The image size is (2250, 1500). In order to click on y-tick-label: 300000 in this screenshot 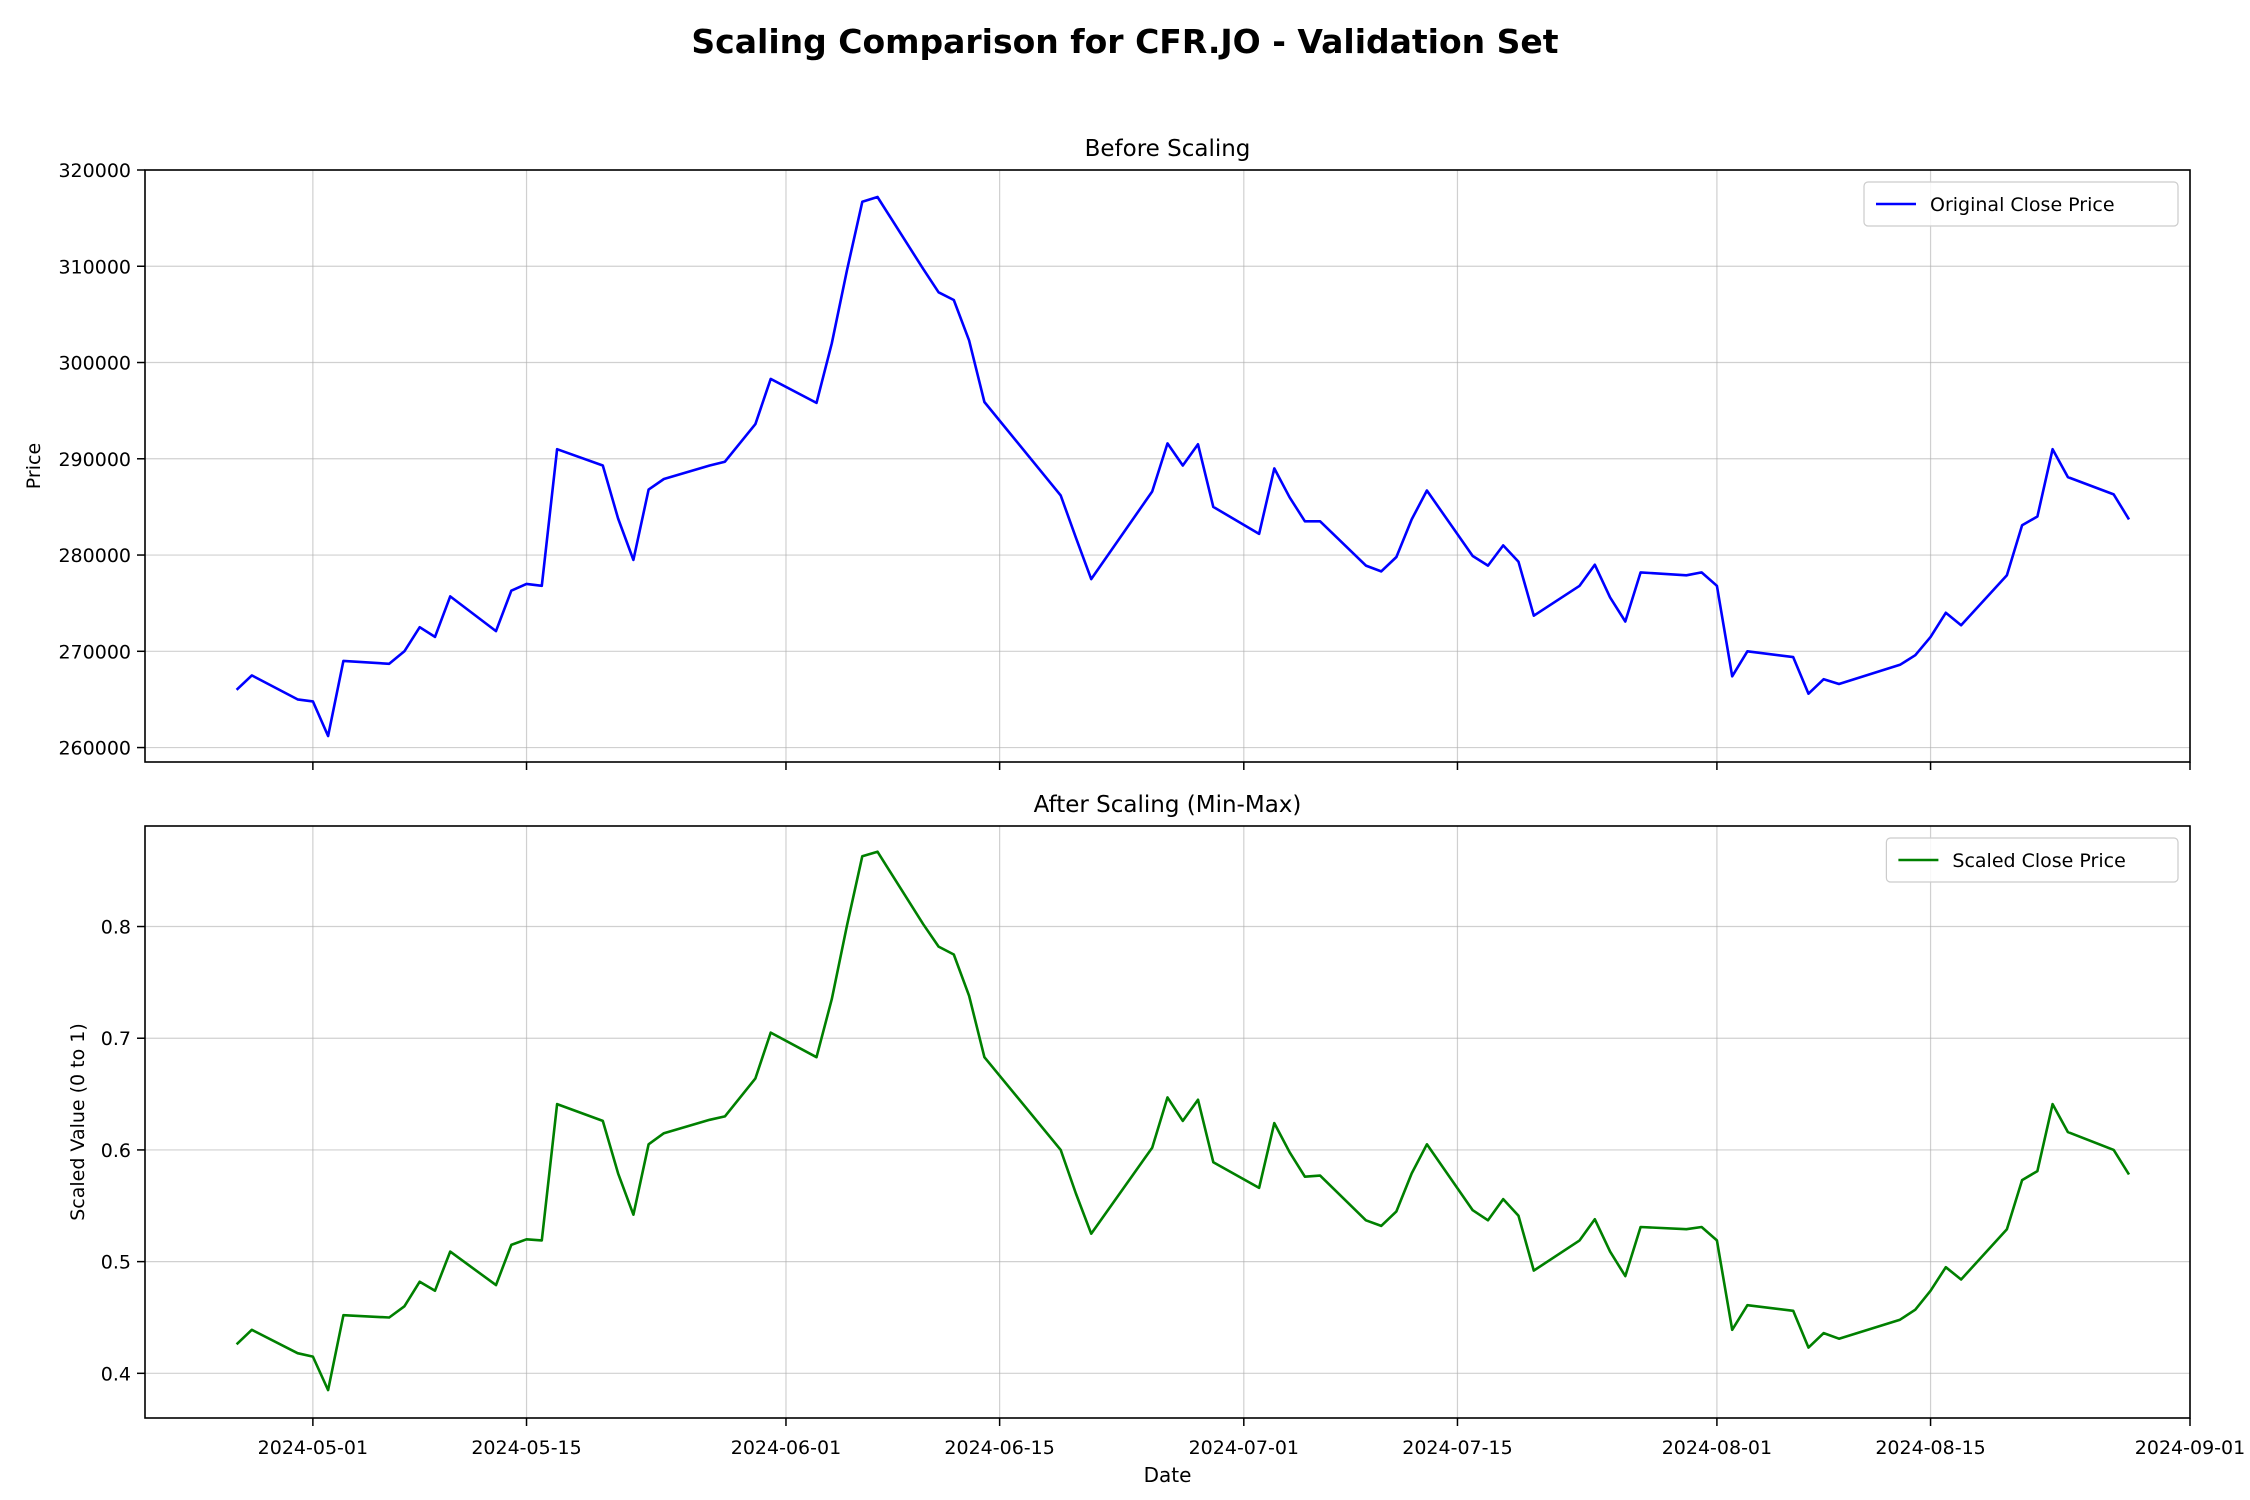, I will do `click(94, 364)`.